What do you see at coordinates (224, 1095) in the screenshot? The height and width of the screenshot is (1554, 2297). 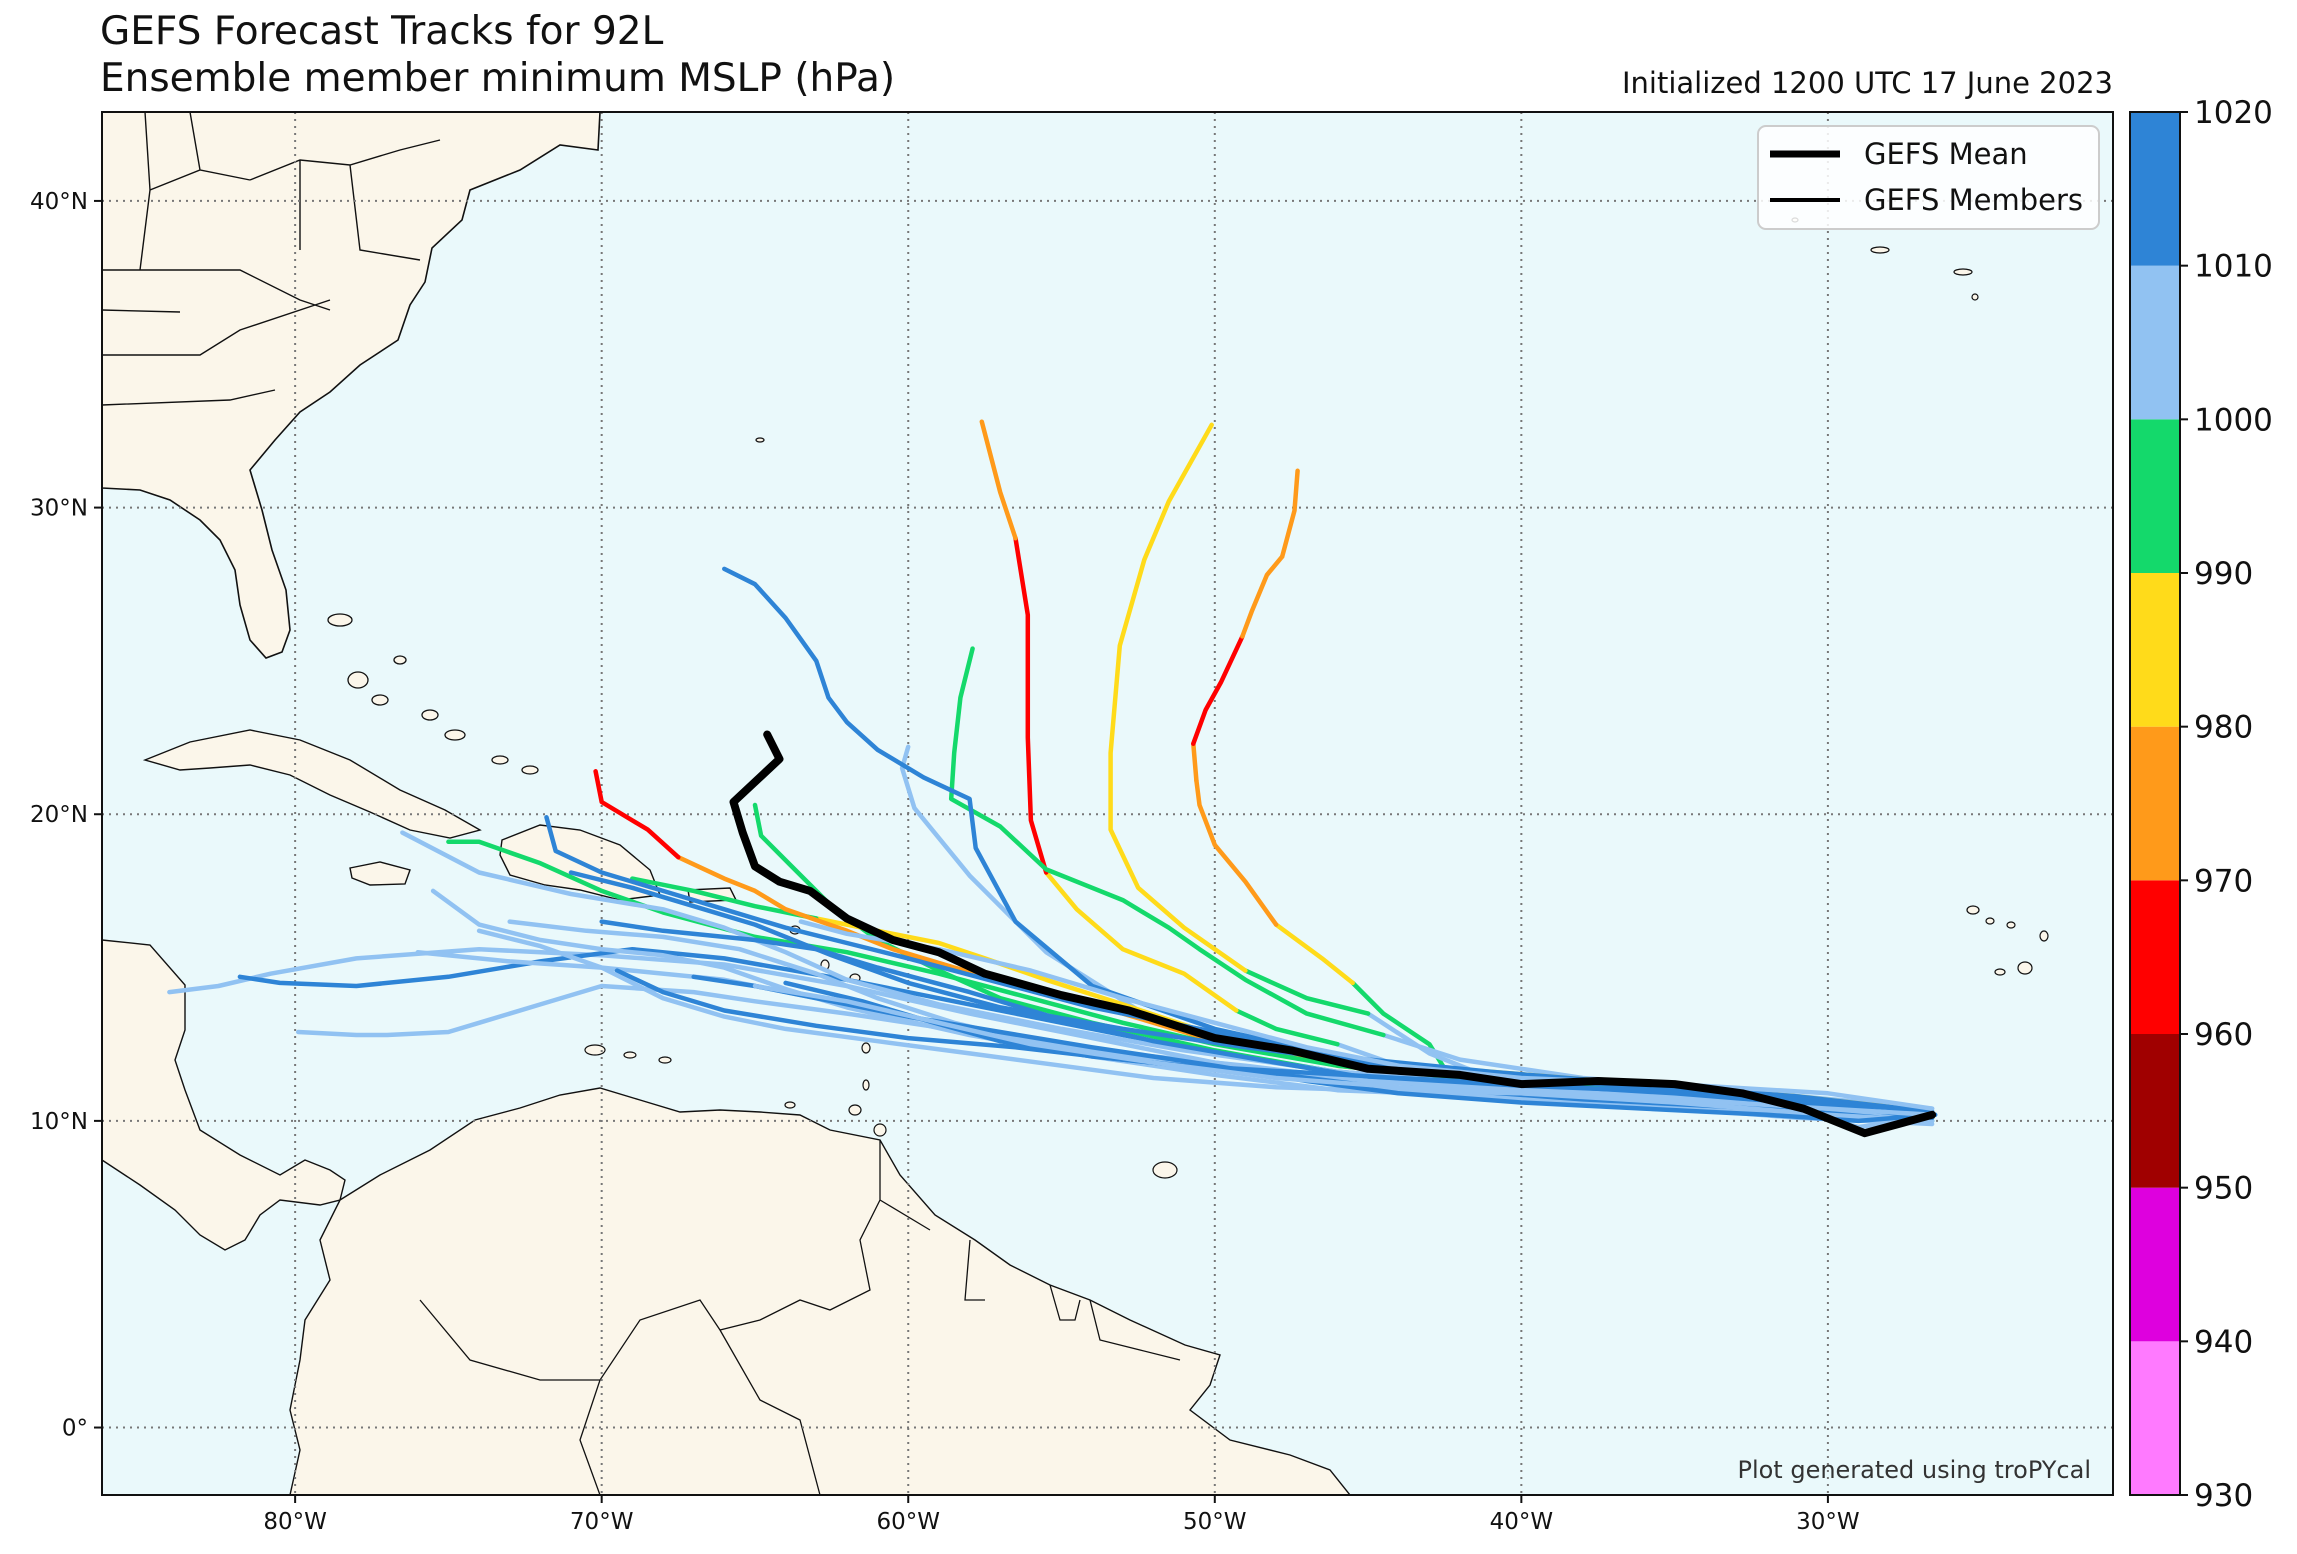 I see `land-central-america` at bounding box center [224, 1095].